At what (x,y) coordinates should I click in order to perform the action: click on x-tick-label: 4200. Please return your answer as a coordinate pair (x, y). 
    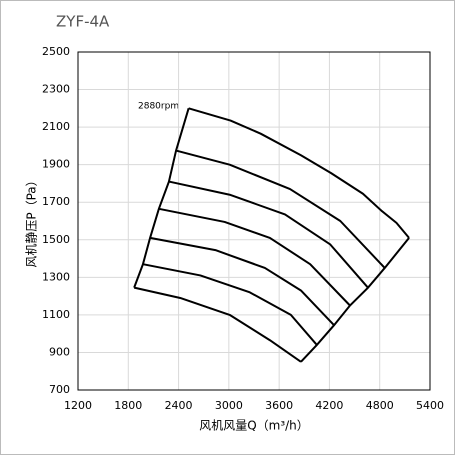
    Looking at the image, I should click on (329, 405).